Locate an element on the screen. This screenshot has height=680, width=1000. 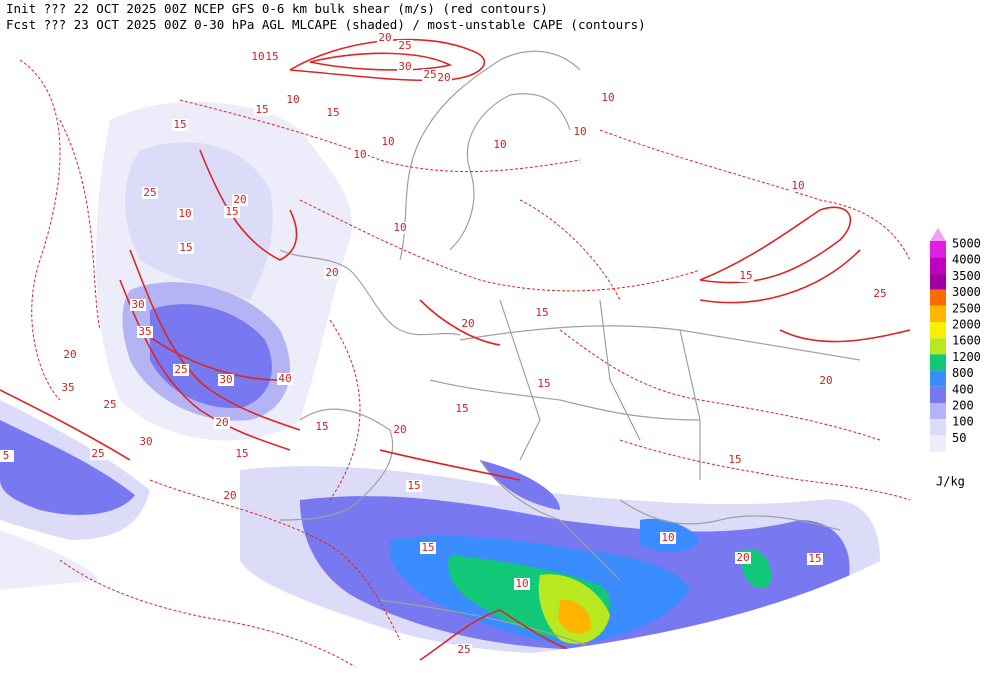
legend-label: 800 is located at coordinates (963, 373).